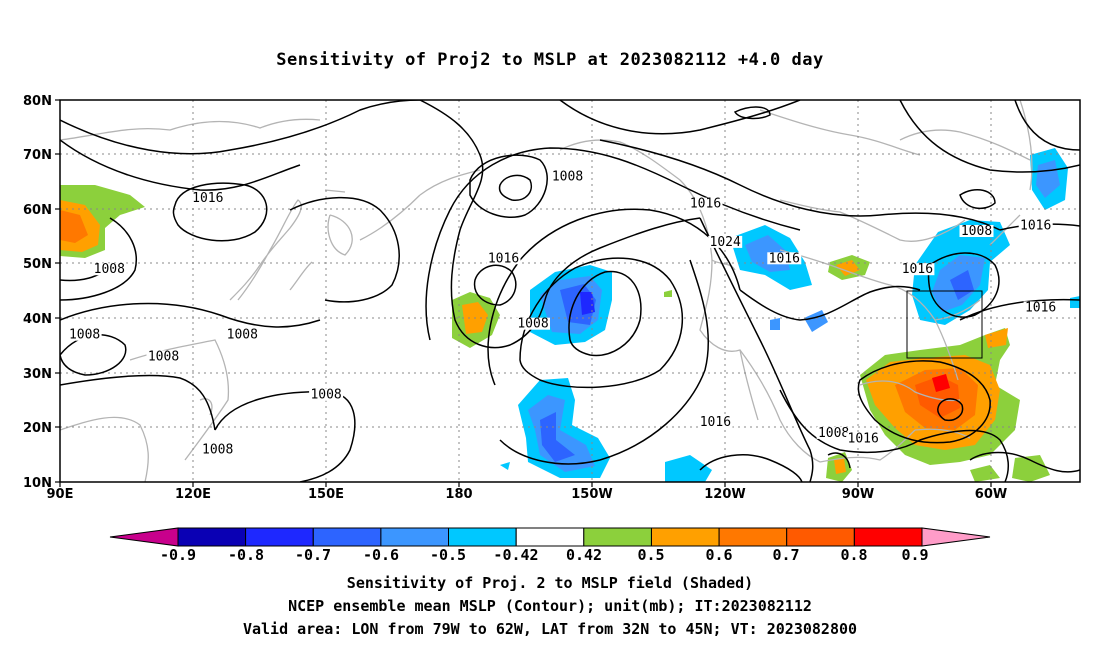 This screenshot has width=1100, height=650. Describe the element at coordinates (527, 494) in the screenshot. I see `lon-labels: 90E 120E 150E 180 150W 120W 90W 60W` at that location.